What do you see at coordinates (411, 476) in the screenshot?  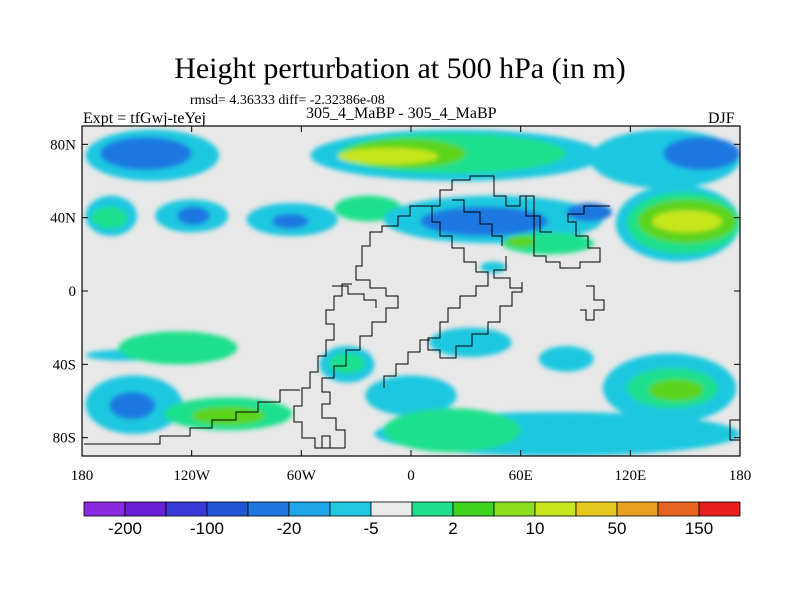 I see `x-tick-label: 0` at bounding box center [411, 476].